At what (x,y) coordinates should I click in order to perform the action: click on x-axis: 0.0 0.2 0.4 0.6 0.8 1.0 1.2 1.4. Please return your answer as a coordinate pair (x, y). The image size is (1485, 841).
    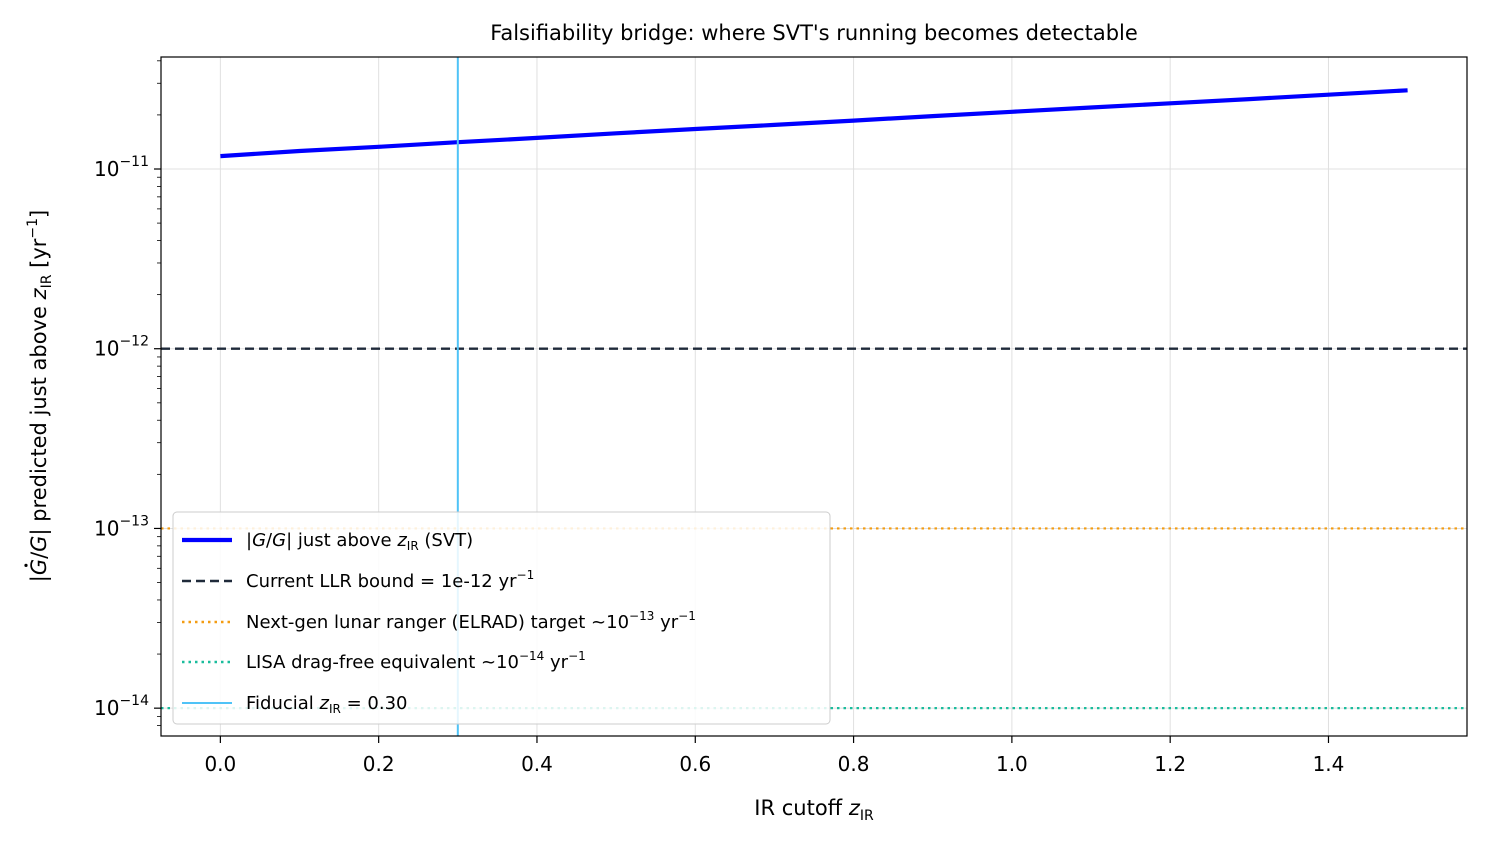
    Looking at the image, I should click on (774, 756).